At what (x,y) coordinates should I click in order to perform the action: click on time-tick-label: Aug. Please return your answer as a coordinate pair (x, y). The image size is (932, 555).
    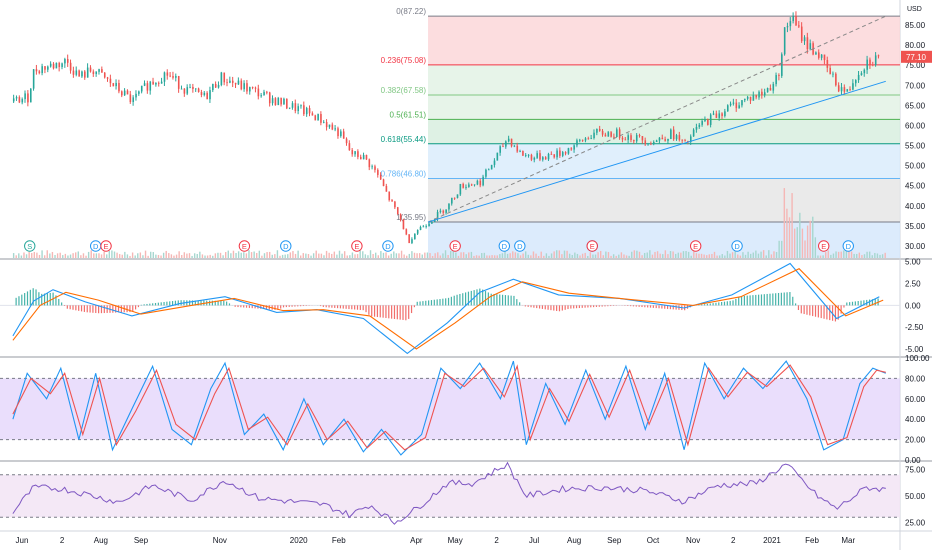
    Looking at the image, I should click on (574, 540).